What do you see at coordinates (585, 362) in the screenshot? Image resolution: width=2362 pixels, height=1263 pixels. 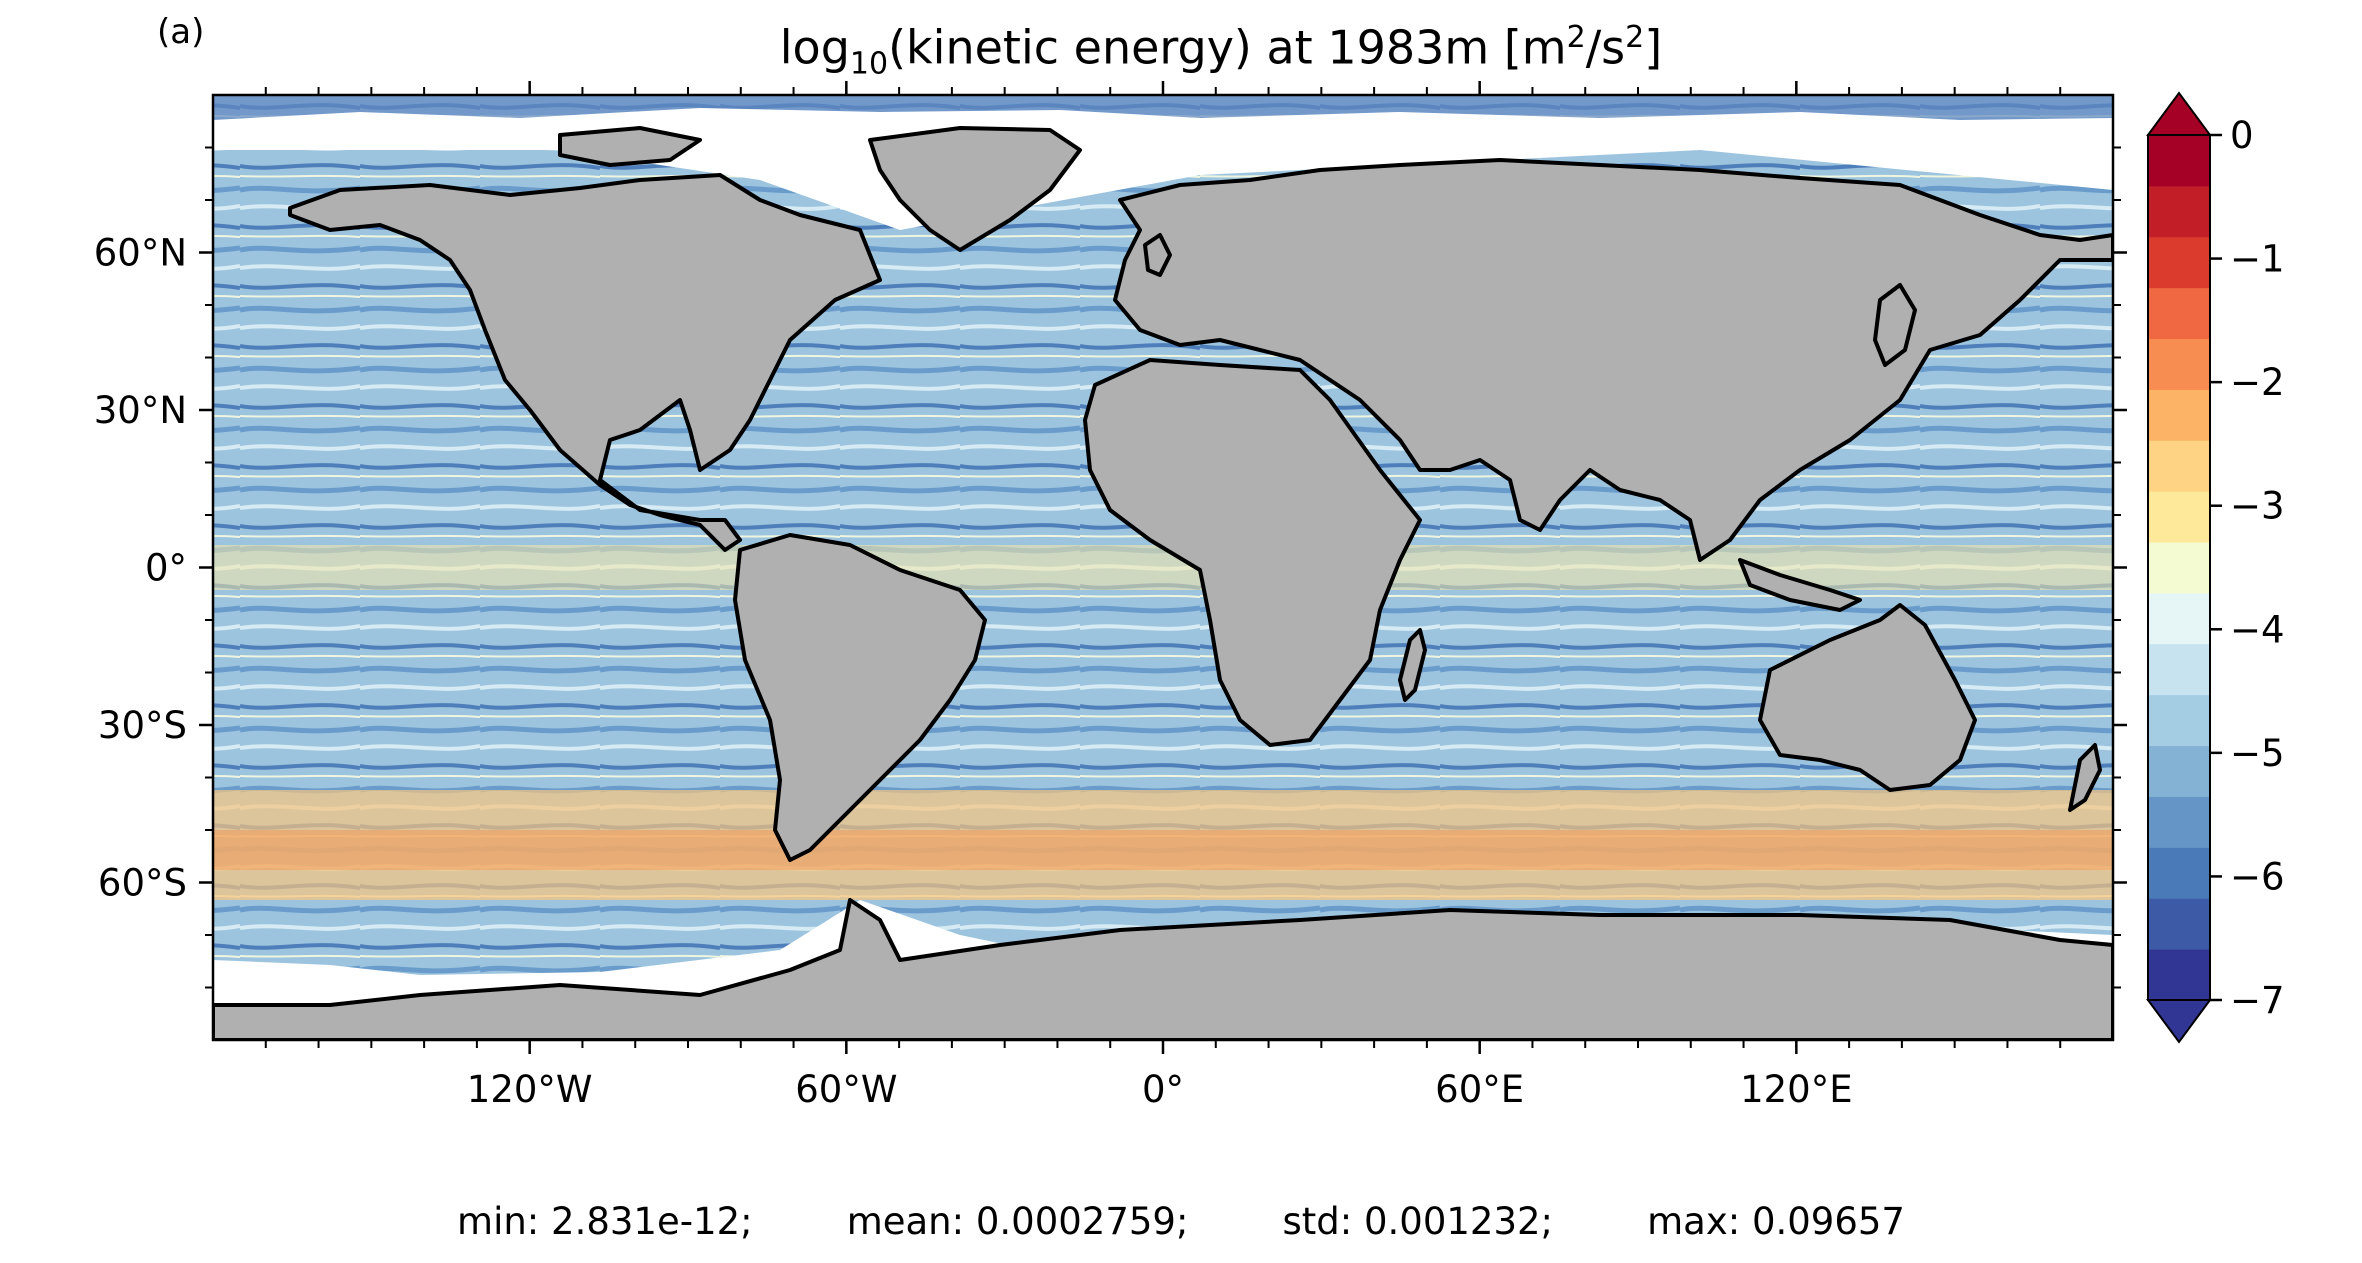 I see `north-america-land` at bounding box center [585, 362].